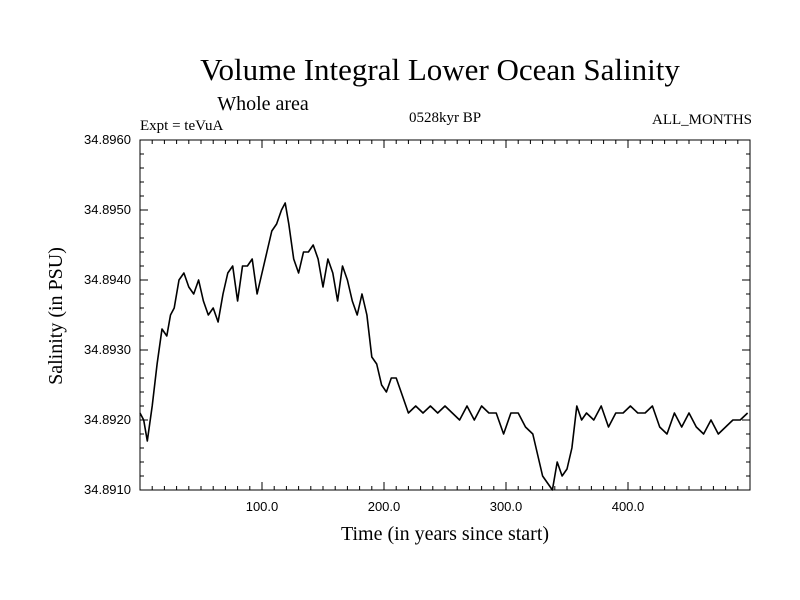 The height and width of the screenshot is (600, 800). Describe the element at coordinates (440, 69) in the screenshot. I see `chart-title: Volume Integral Lower Ocean Salinity` at that location.